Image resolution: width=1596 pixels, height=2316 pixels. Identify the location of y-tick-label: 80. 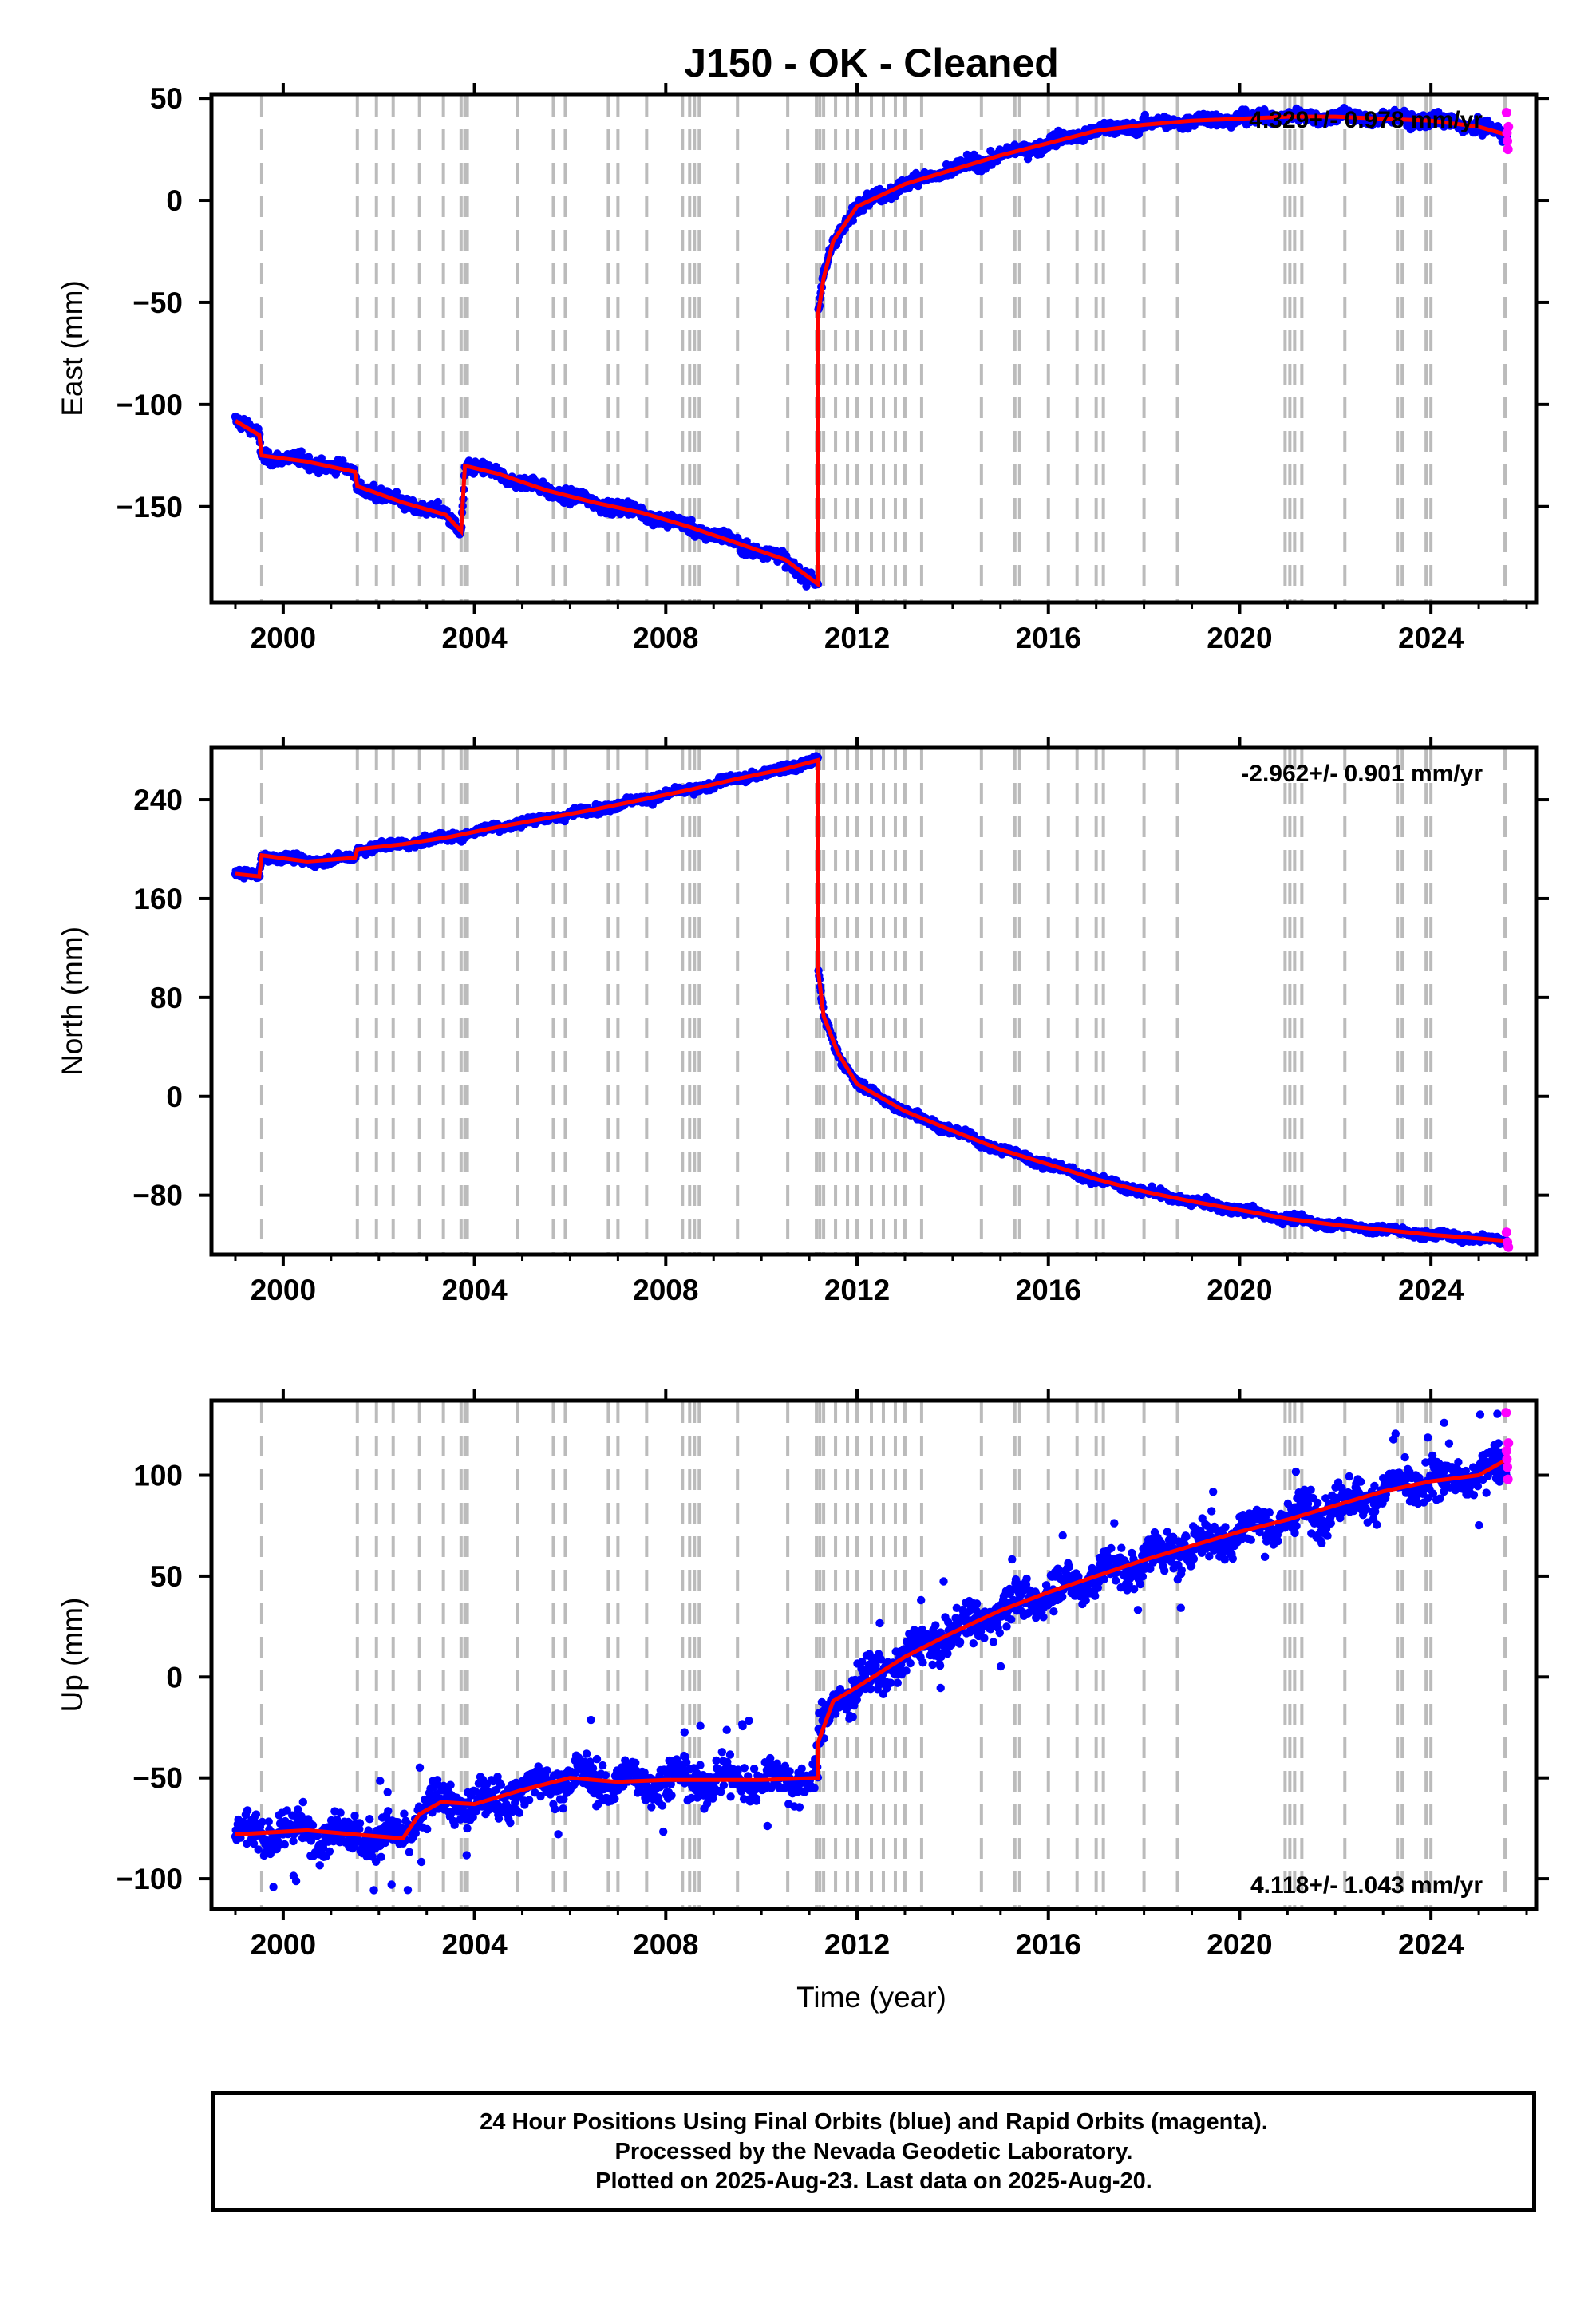
(166, 998).